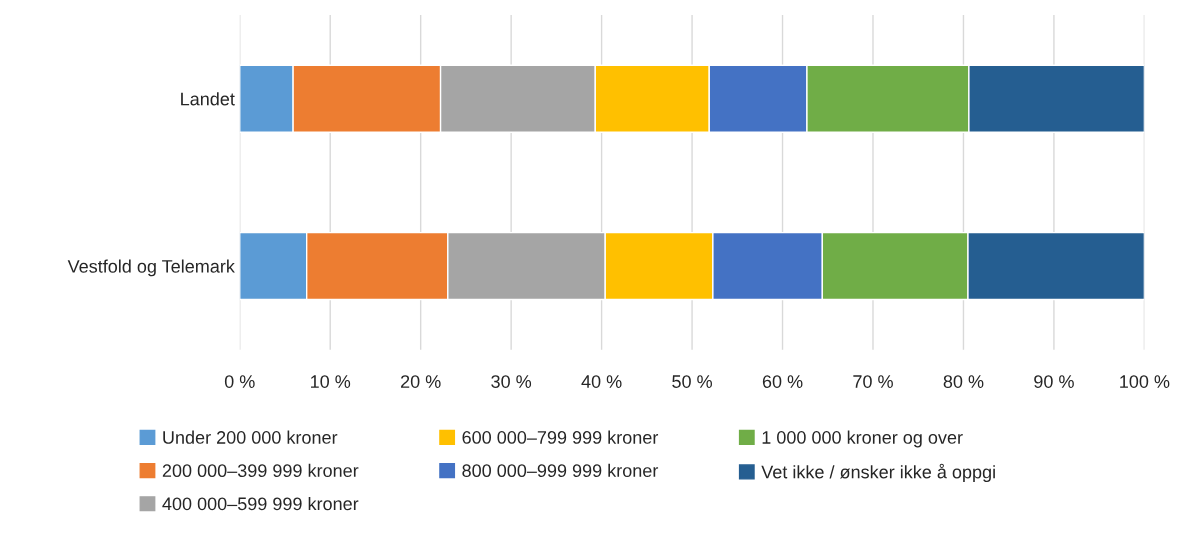  What do you see at coordinates (1054, 381) in the screenshot?
I see `x-tick-label: 90 %` at bounding box center [1054, 381].